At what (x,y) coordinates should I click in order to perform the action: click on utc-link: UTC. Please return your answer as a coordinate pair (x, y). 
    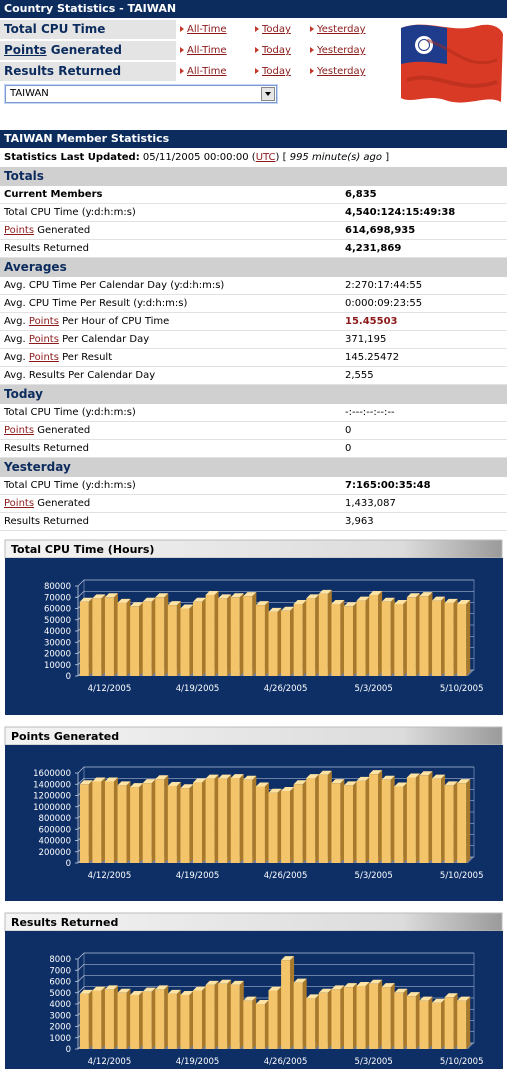
    Looking at the image, I should click on (265, 157).